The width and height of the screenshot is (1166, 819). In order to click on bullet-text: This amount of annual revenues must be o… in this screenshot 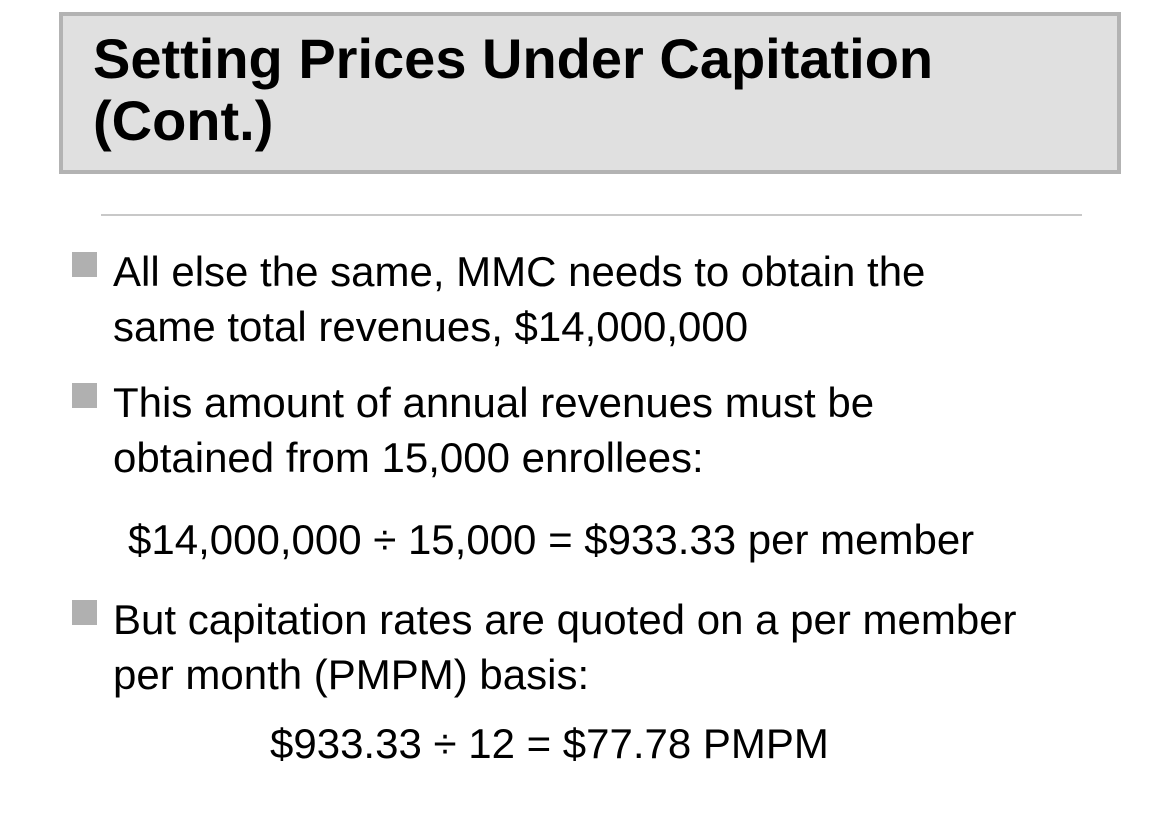, I will do `click(494, 430)`.